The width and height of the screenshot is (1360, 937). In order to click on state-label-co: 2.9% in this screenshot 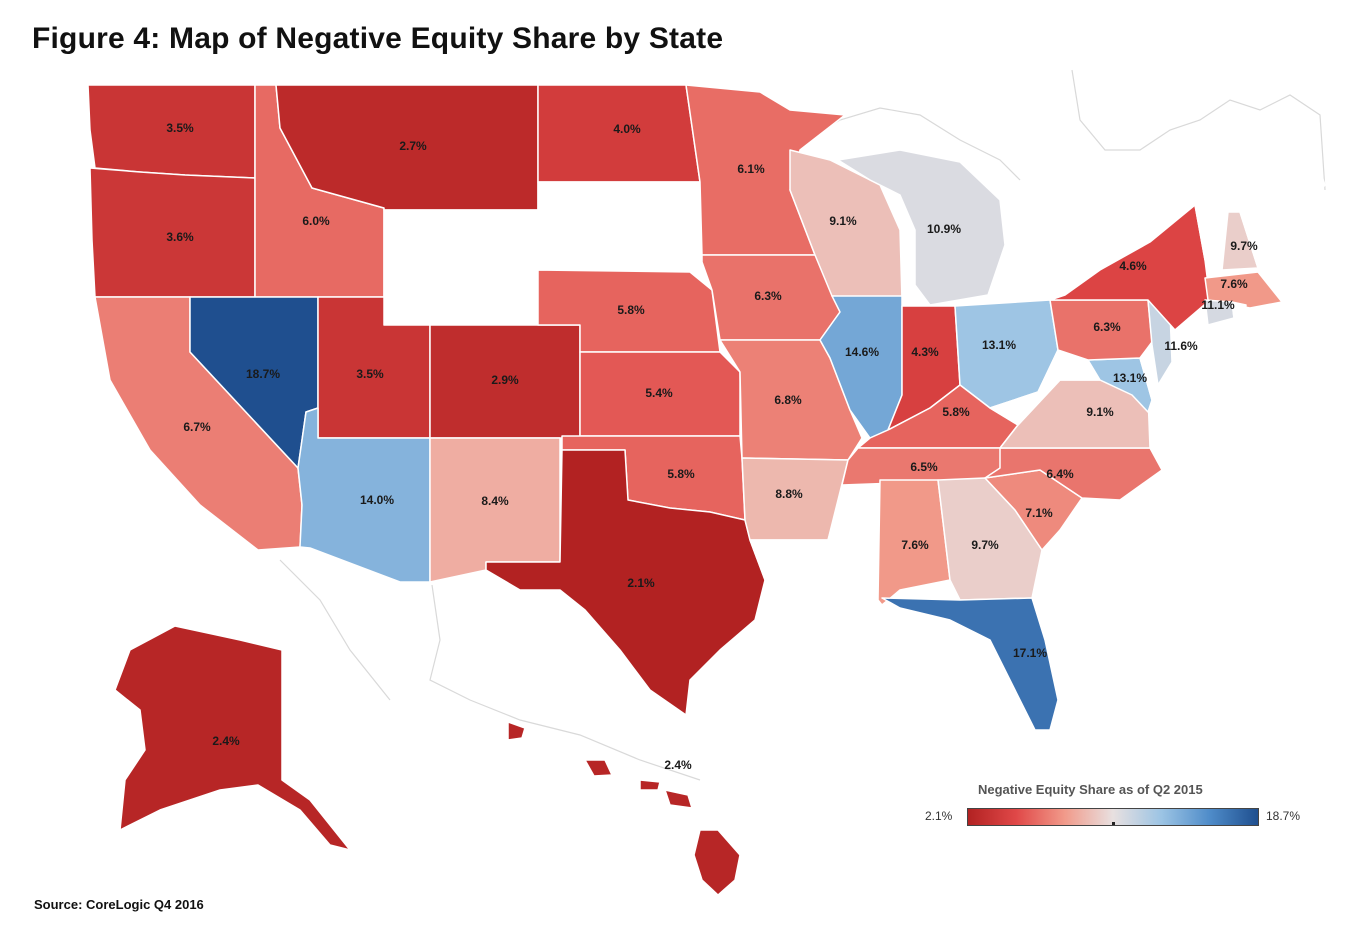, I will do `click(505, 380)`.